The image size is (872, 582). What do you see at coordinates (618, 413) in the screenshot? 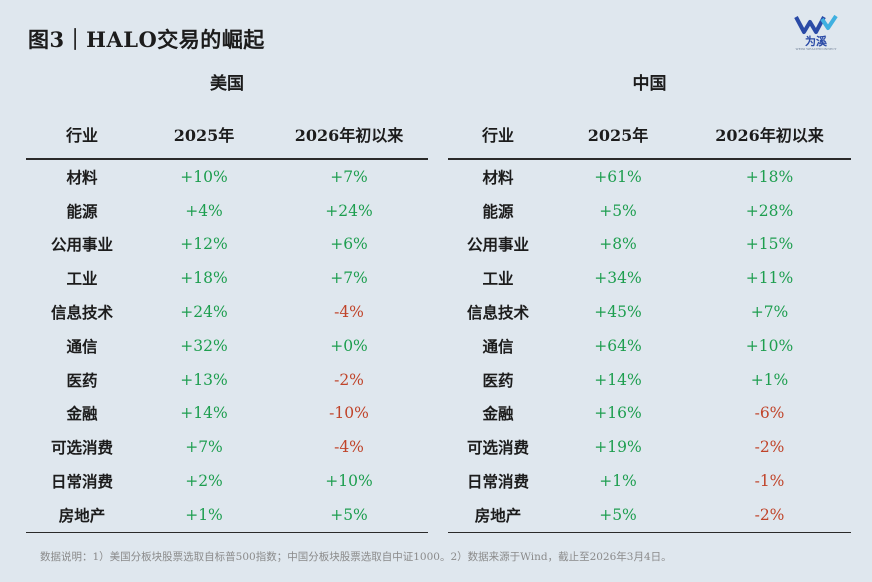
I see `value-2025-cell: +16%` at bounding box center [618, 413].